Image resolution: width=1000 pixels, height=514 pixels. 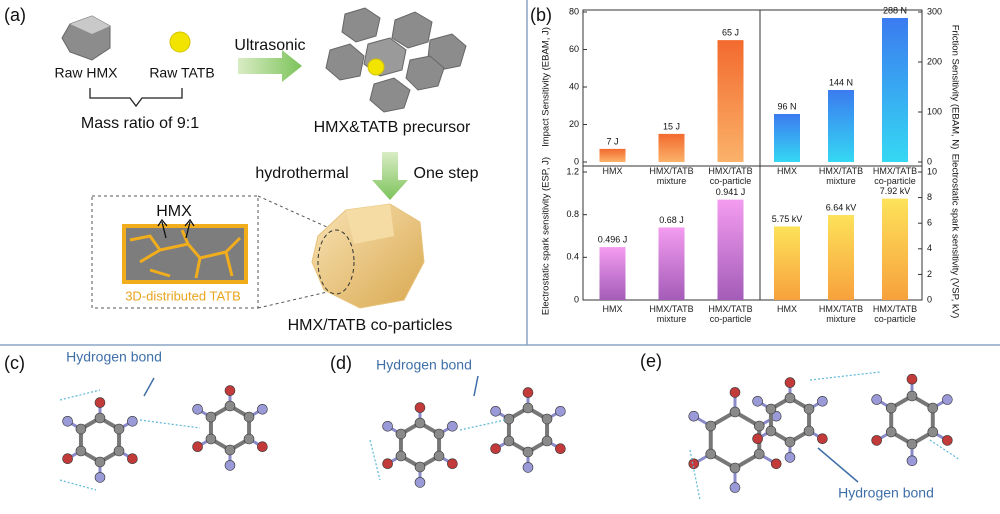 I want to click on panel-label: (e), so click(x=651, y=361).